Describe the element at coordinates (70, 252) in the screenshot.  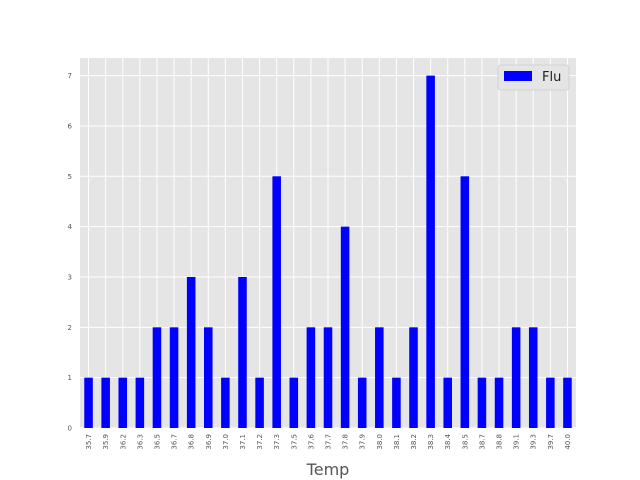
I see `y-tick-labels: 0 1 2 3 4 5 6 7` at that location.